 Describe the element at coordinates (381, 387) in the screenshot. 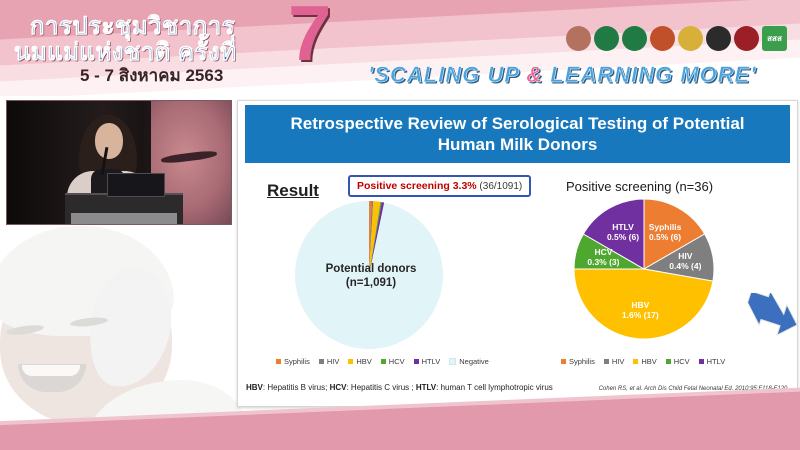

I see `abbr-hcv-text: : Hepatitis C virus ;` at that location.